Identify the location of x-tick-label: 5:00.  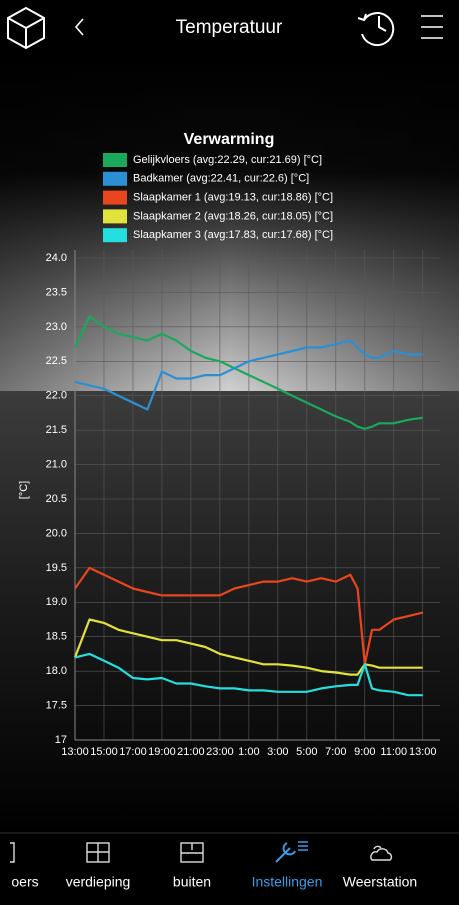
(306, 752).